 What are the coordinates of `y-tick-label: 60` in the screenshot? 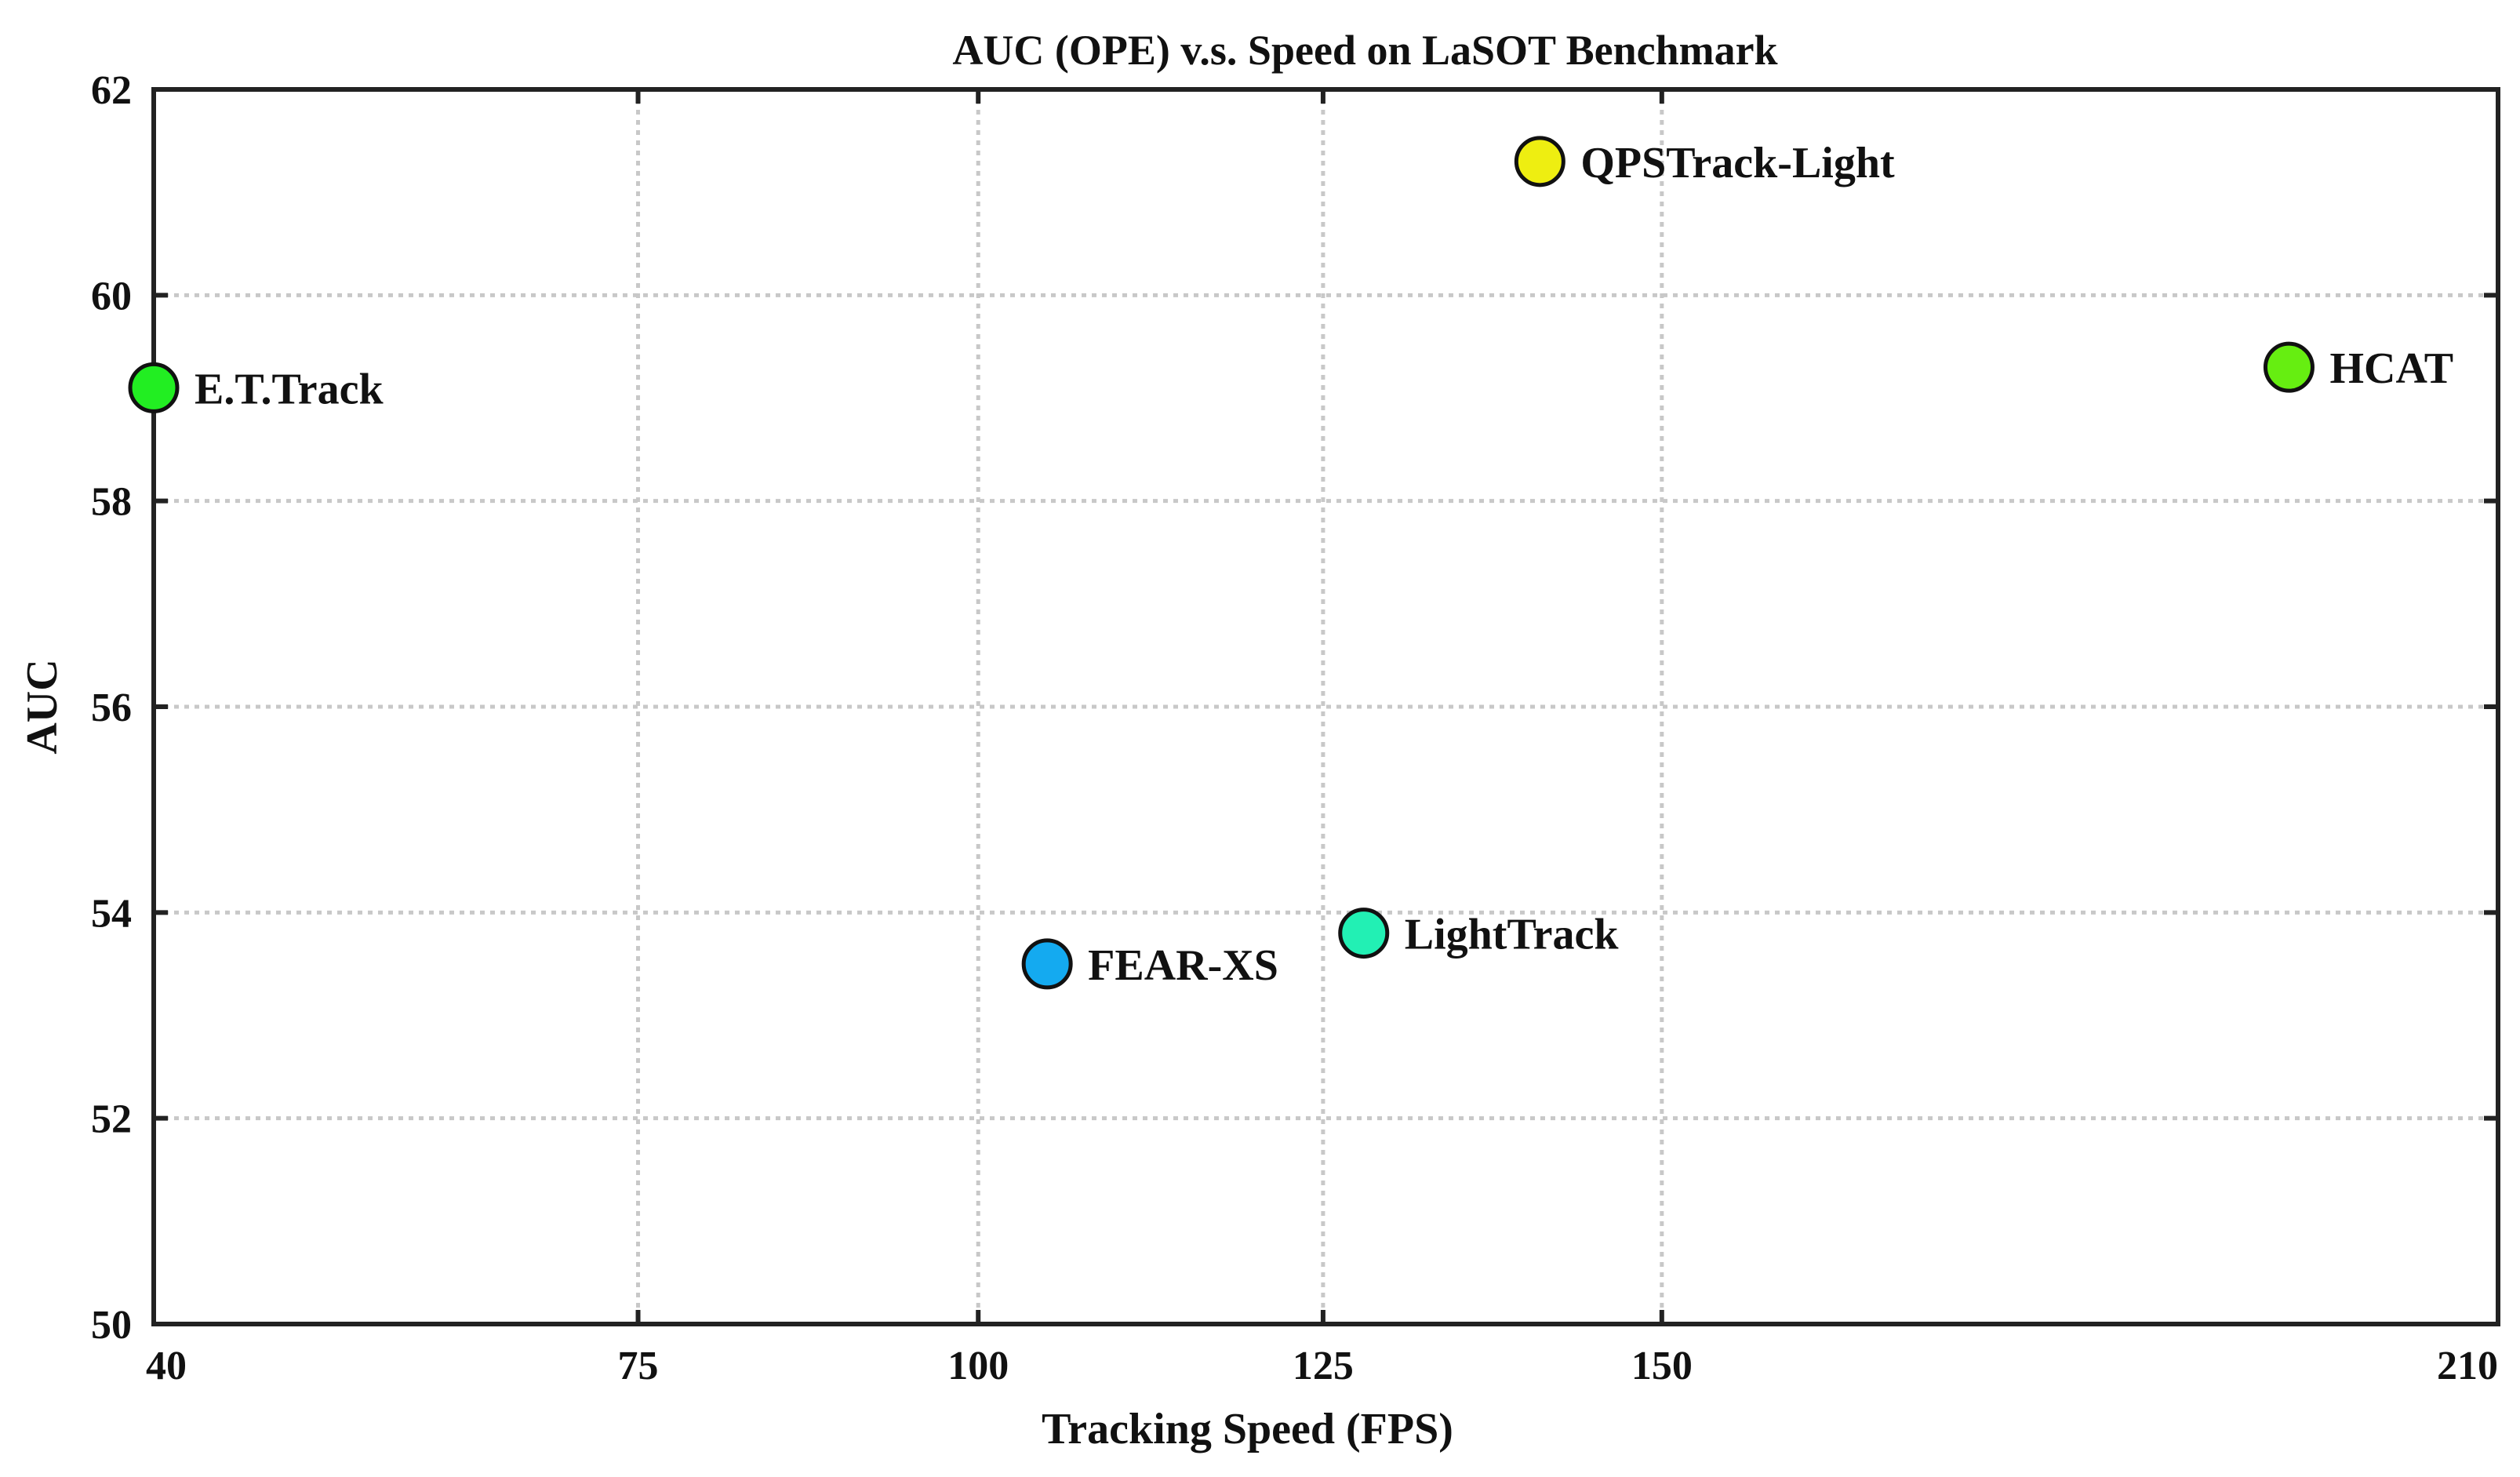 It's located at (111, 296).